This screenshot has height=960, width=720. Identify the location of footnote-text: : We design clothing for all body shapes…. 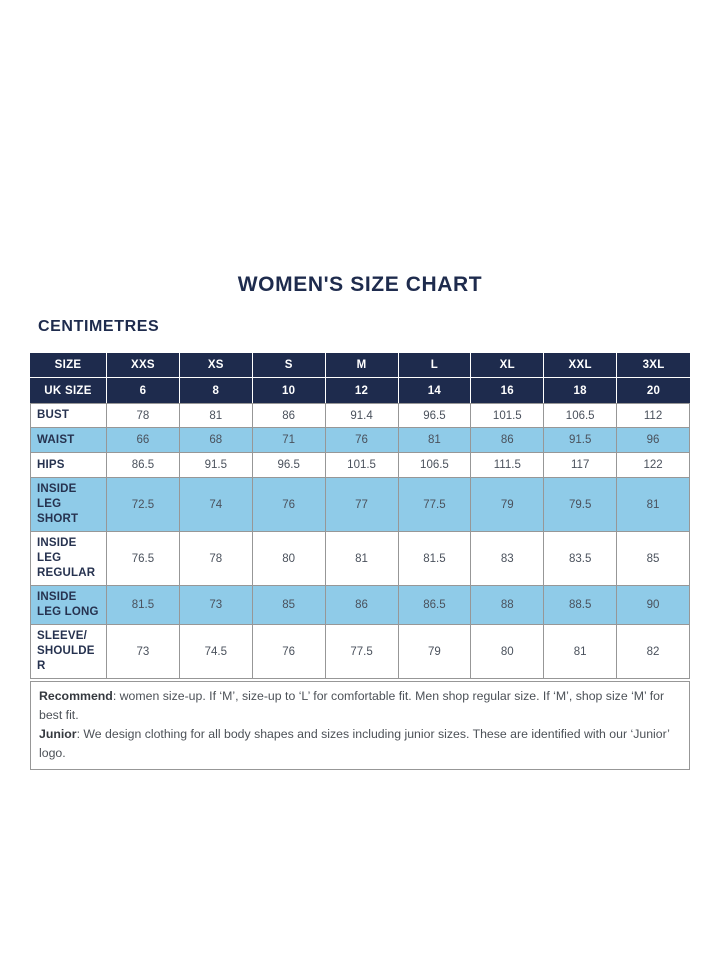
(354, 743).